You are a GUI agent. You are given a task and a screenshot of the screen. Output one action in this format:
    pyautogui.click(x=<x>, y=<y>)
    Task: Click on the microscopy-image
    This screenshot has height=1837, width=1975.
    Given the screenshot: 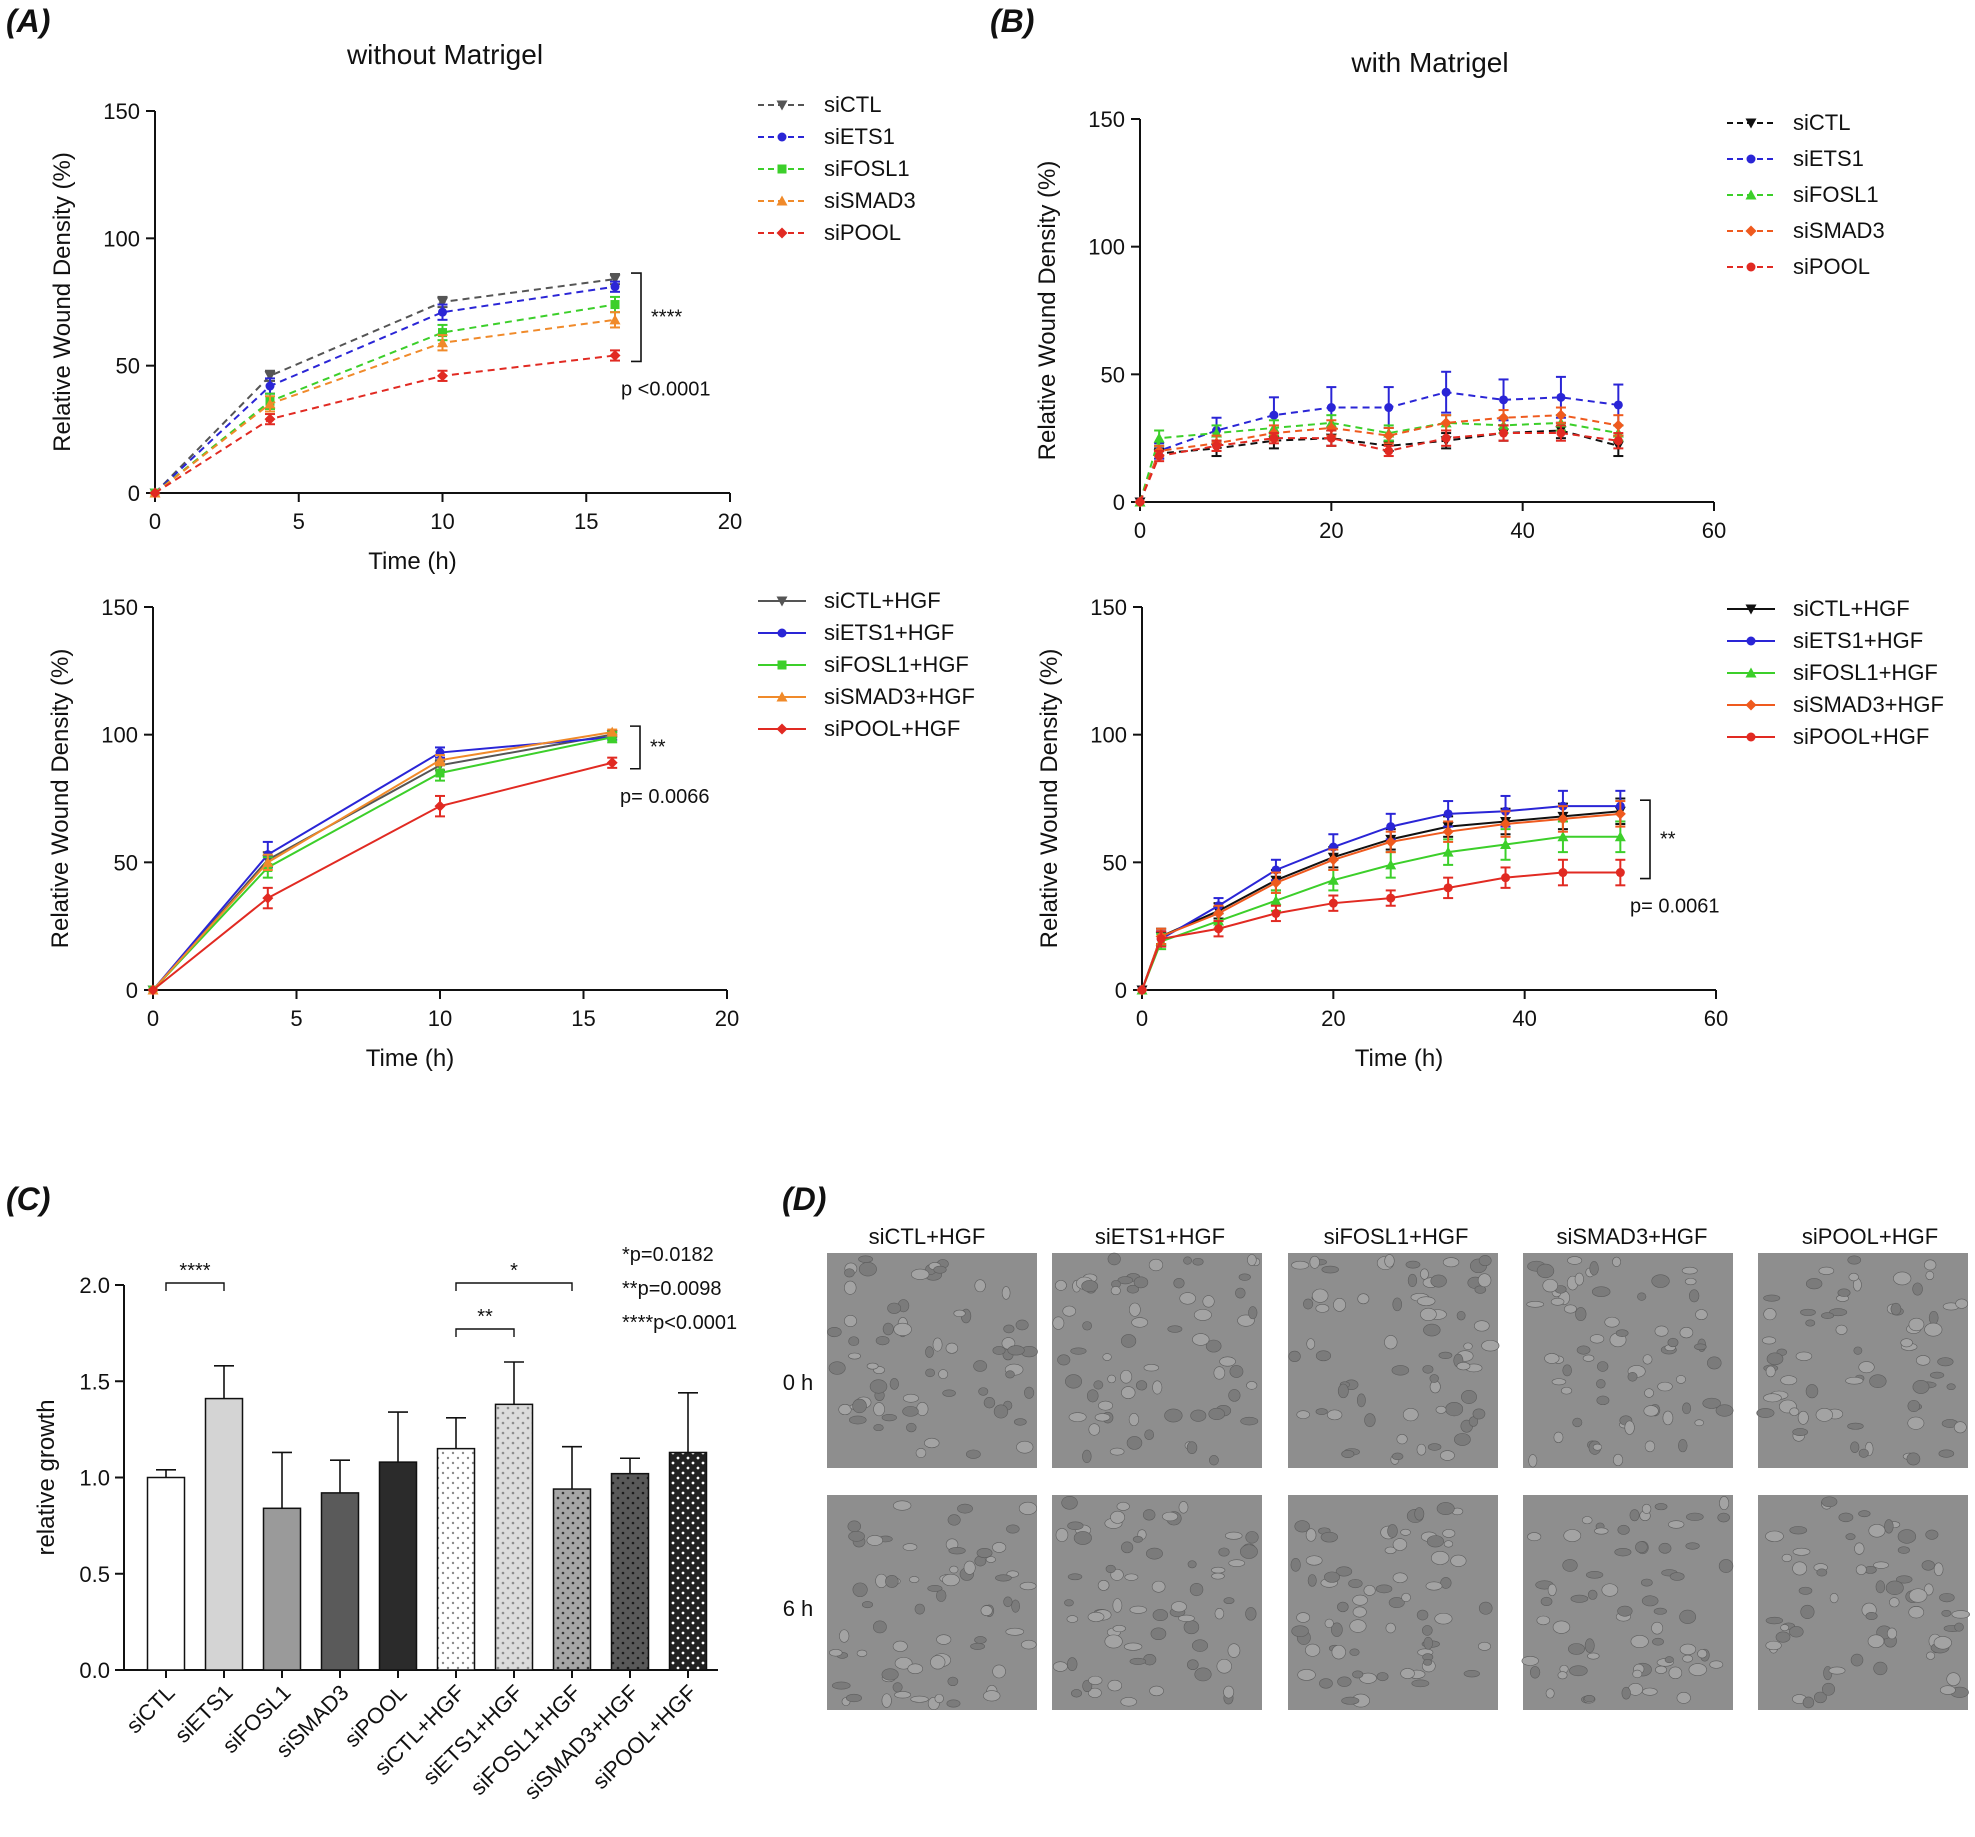 What is the action you would take?
    pyautogui.click(x=1394, y=1360)
    